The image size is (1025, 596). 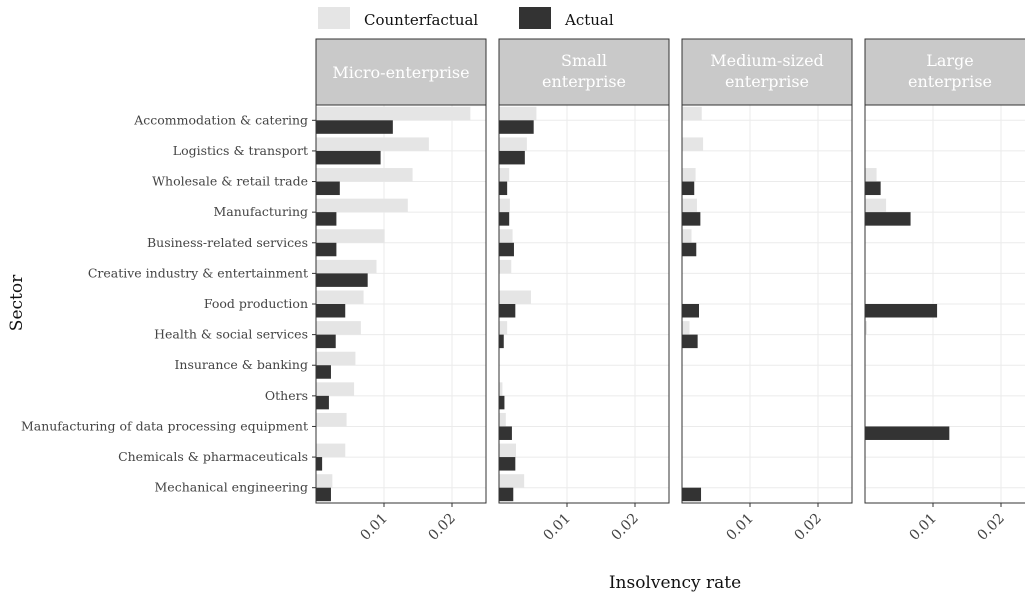 What do you see at coordinates (767, 71) in the screenshot?
I see `facet-title: Medium-sized enterprise` at bounding box center [767, 71].